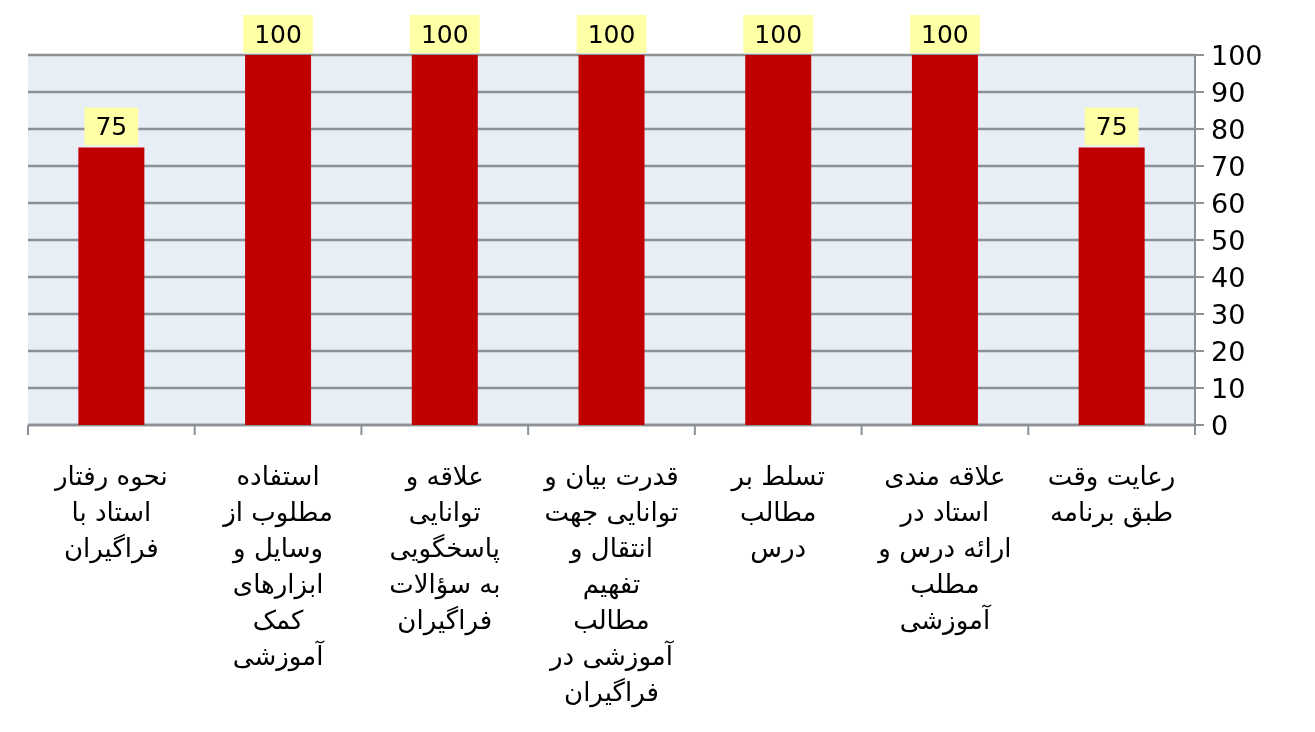 The image size is (1315, 732). Describe the element at coordinates (945, 548) in the screenshot. I see `x-tick-label: علاقه مندی استاد در ارائه درس و مطلب آموزشی` at that location.